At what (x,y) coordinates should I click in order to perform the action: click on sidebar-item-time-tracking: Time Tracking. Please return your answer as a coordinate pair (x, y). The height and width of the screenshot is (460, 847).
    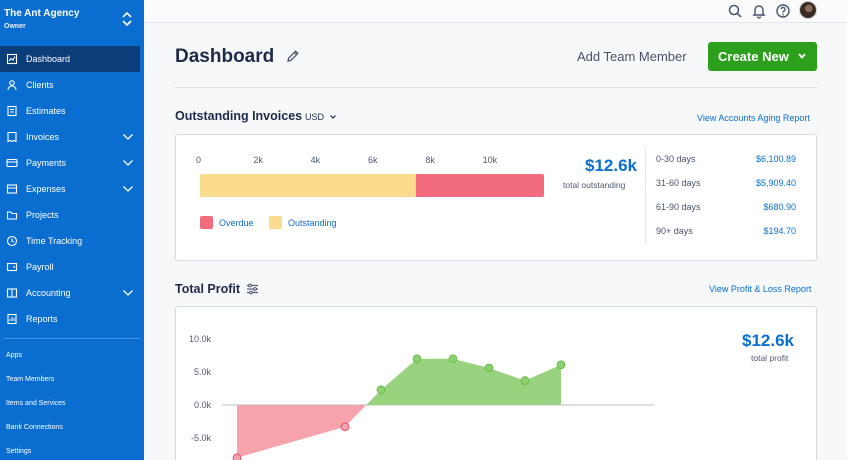
    Looking at the image, I should click on (72, 241).